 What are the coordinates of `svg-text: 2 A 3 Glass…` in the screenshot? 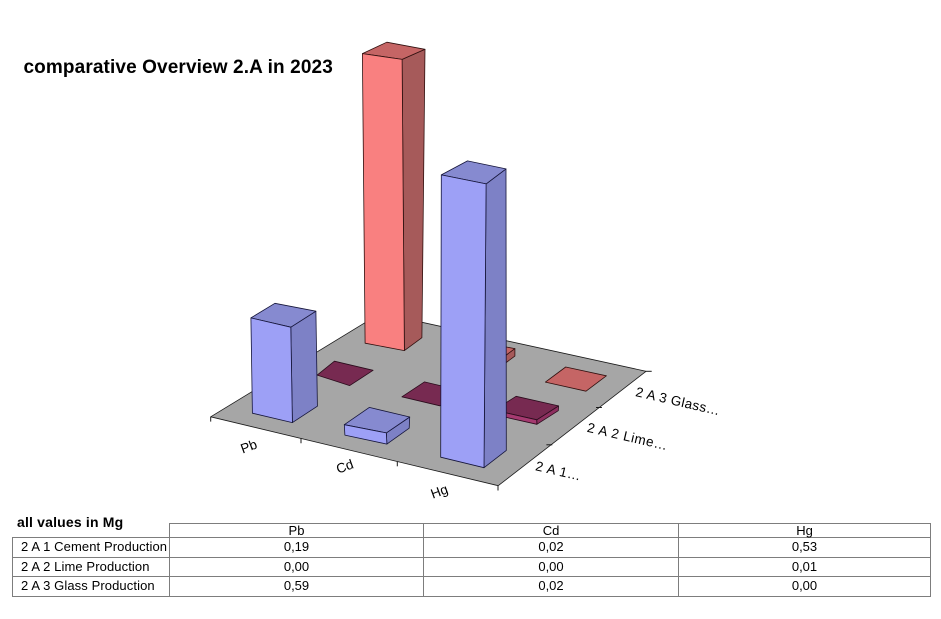 It's located at (677, 401).